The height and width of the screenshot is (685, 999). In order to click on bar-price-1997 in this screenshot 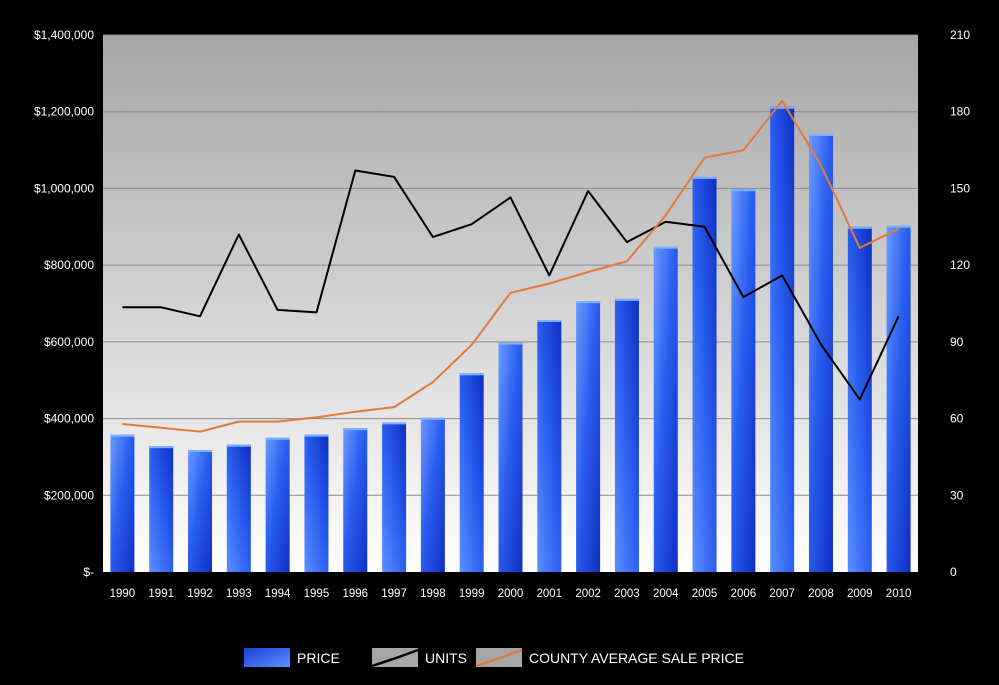, I will do `click(394, 497)`.